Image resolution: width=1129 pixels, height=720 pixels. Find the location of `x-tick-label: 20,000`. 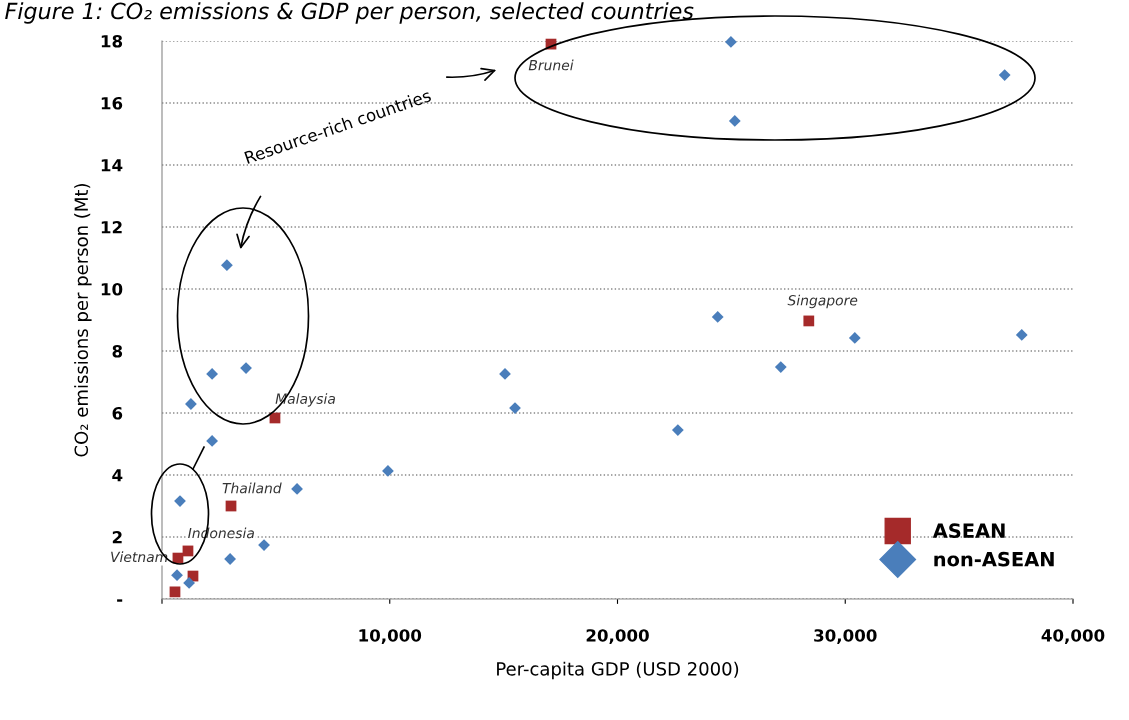

x-tick-label: 20,000 is located at coordinates (617, 636).